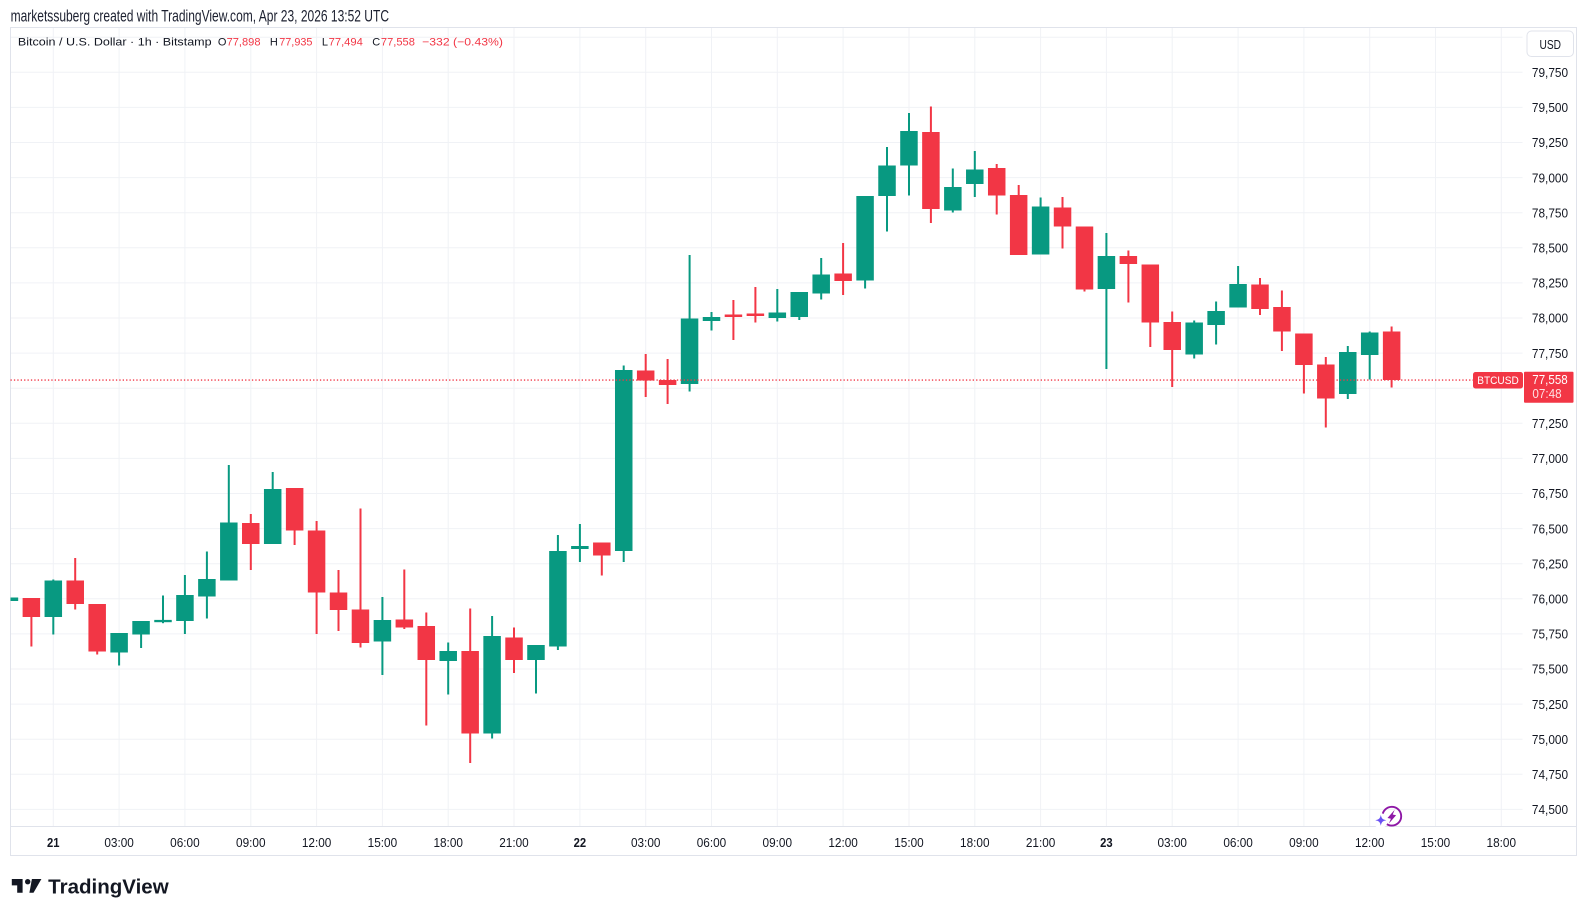 The height and width of the screenshot is (922, 1587). What do you see at coordinates (1550, 563) in the screenshot?
I see `svg-text: 76,250` at bounding box center [1550, 563].